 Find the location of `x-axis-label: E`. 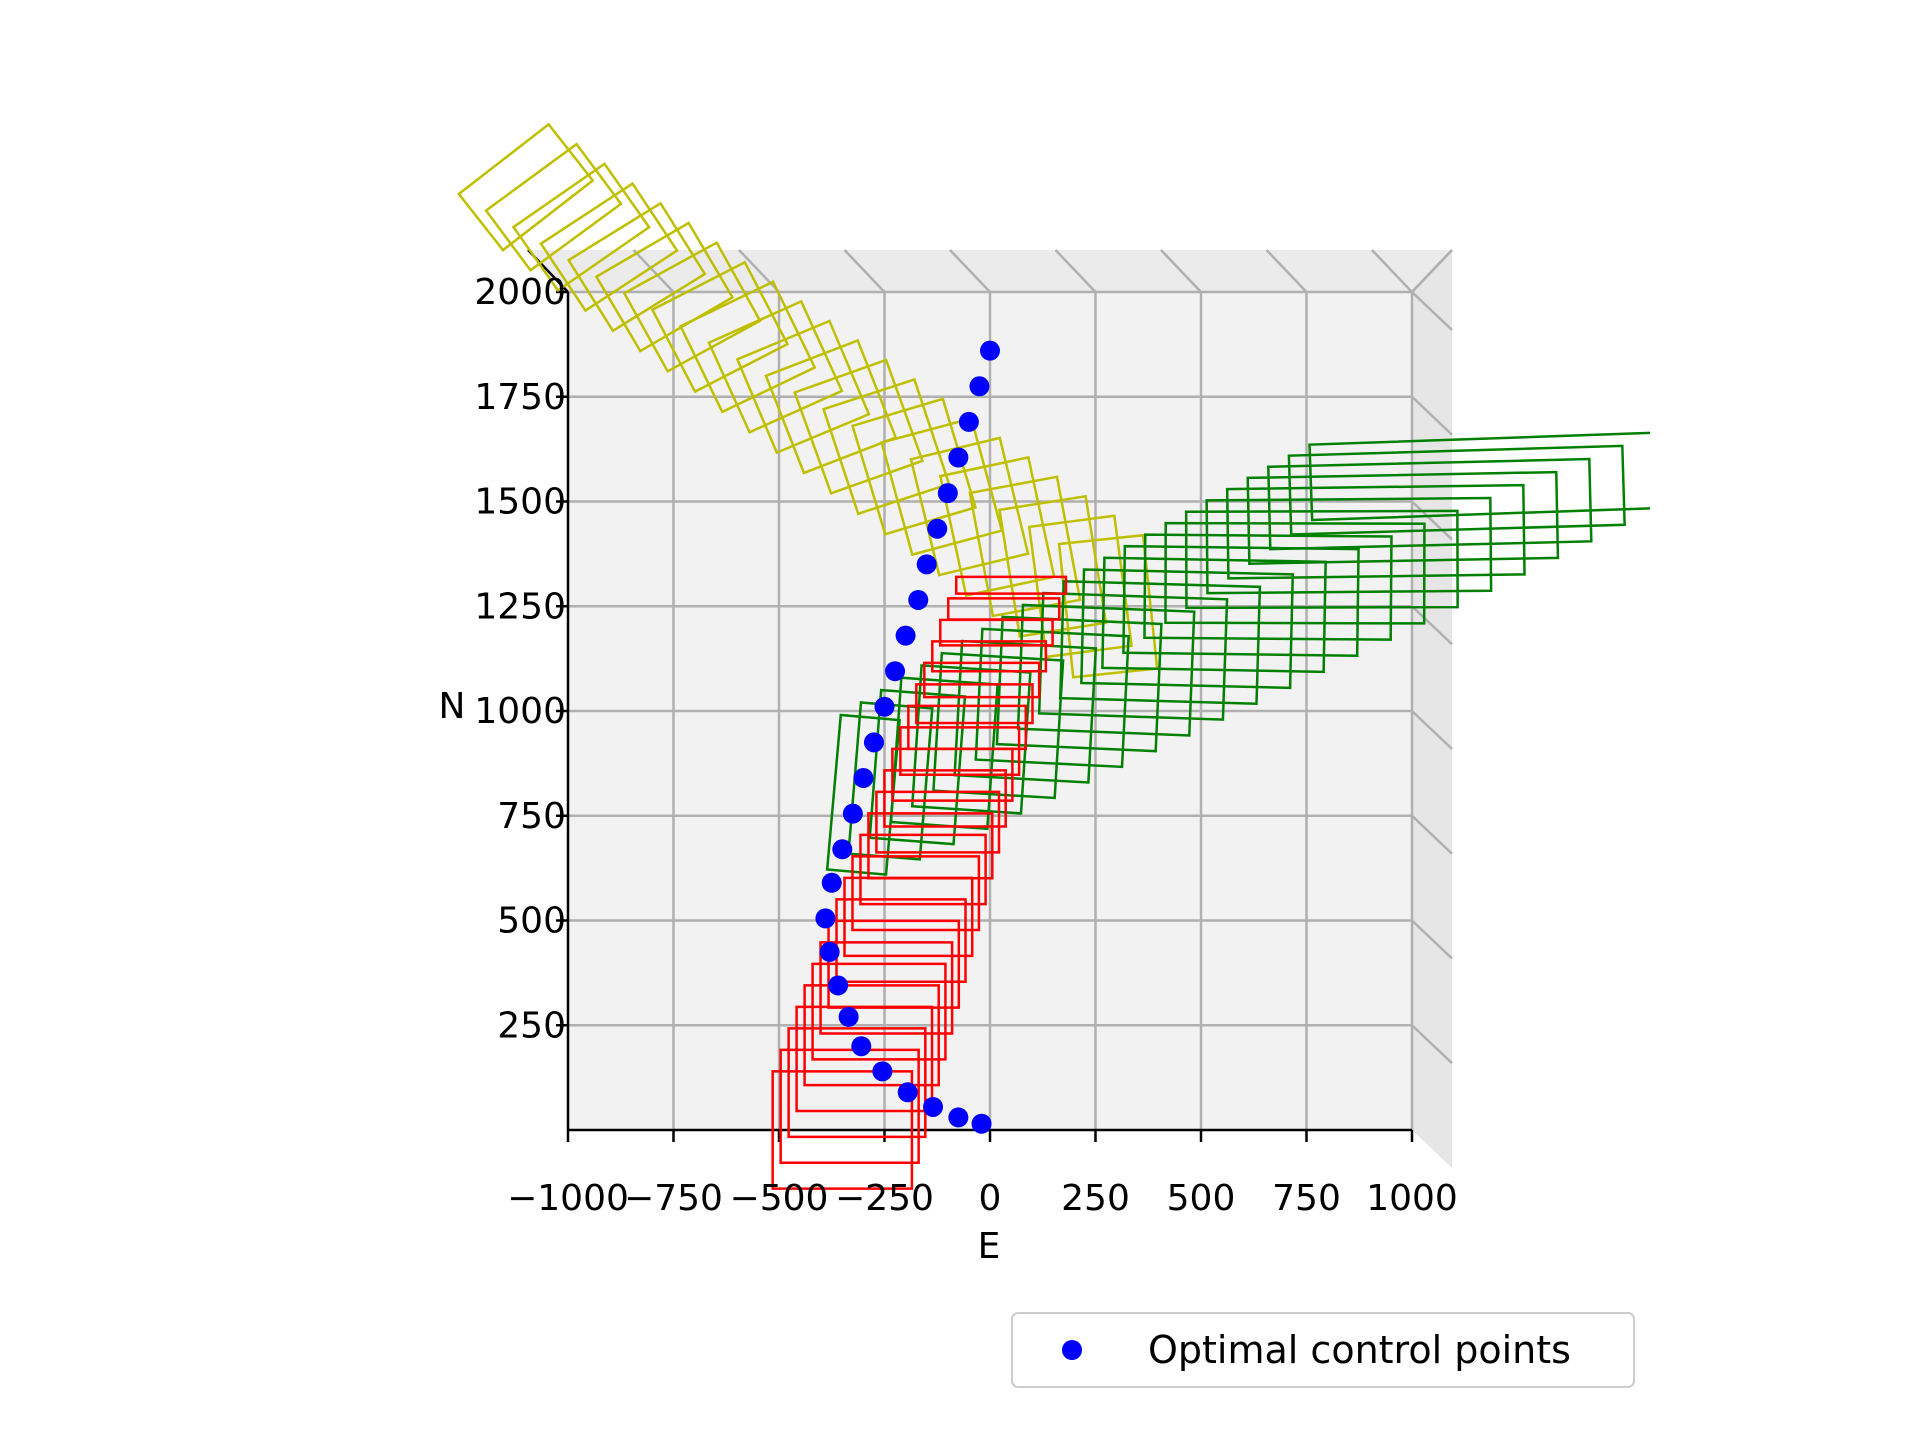

x-axis-label: E is located at coordinates (989, 1246).